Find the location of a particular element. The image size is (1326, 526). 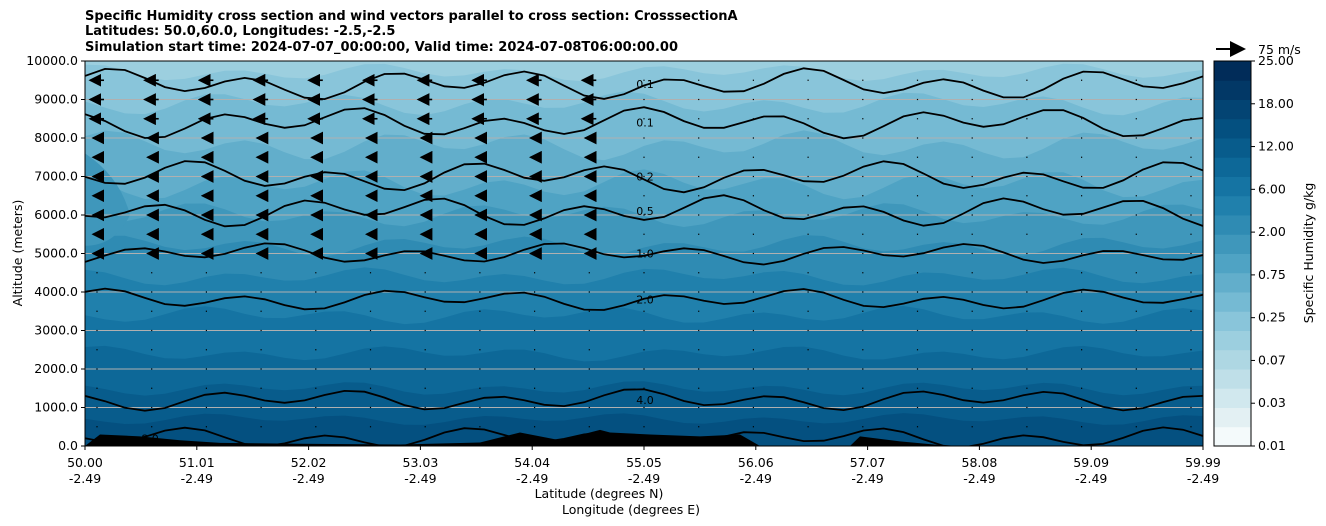

contour-label: 0.2 is located at coordinates (645, 177).